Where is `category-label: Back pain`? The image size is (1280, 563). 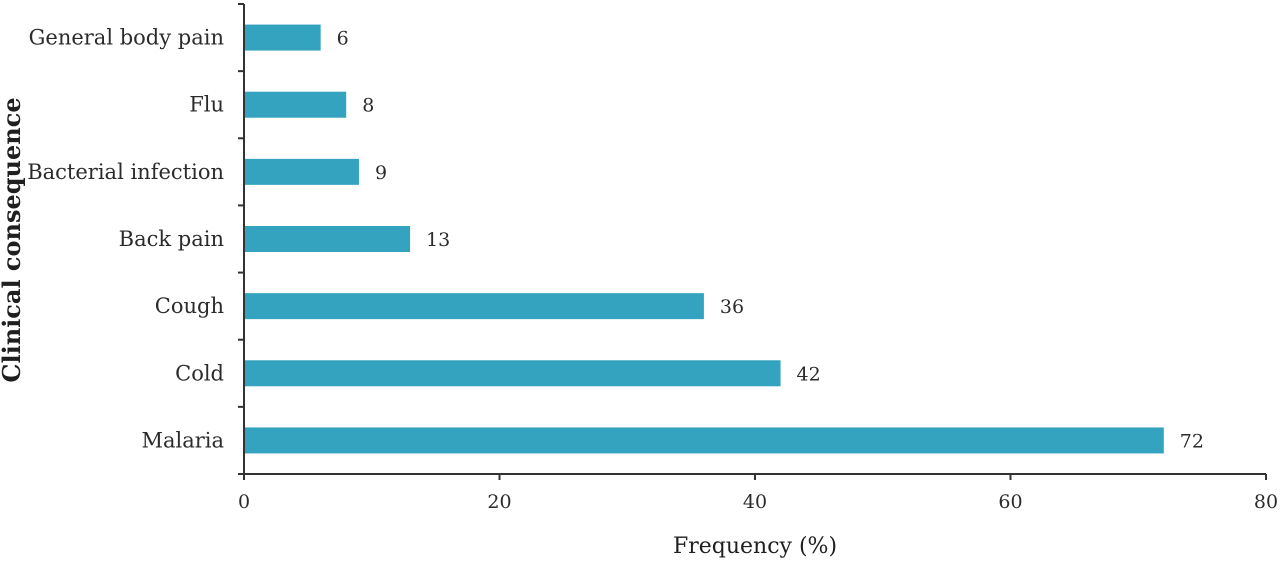
category-label: Back pain is located at coordinates (171, 239).